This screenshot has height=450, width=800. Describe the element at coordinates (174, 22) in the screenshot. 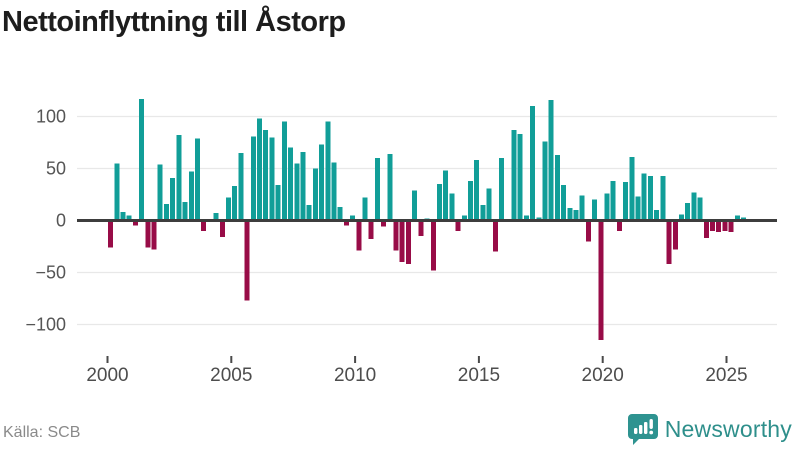

I see `page-title: Nettoinflyttning till Åstorp` at that location.